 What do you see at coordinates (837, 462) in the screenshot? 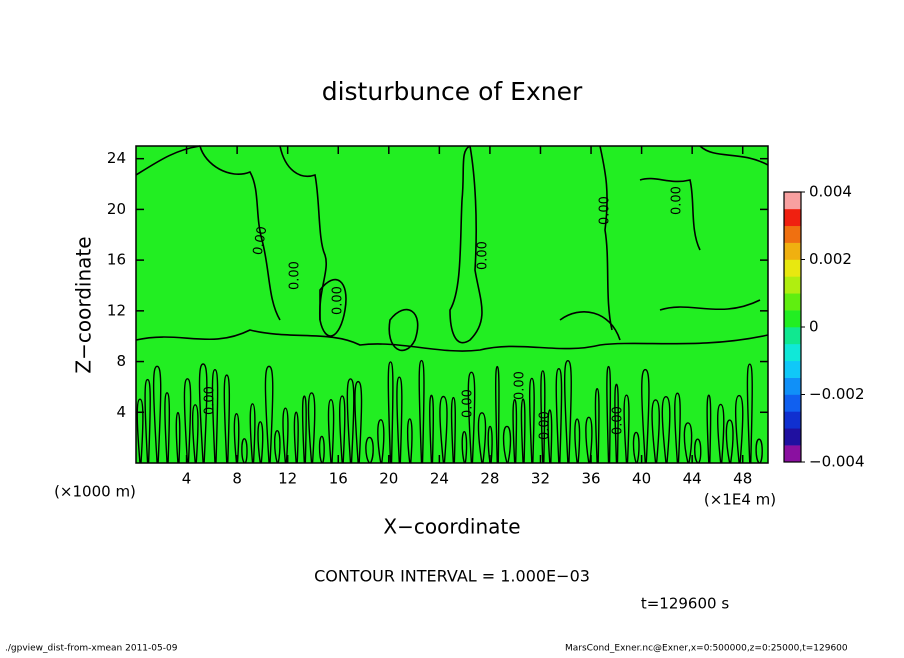
I see `colorbar-tick-label: −0.004` at bounding box center [837, 462].